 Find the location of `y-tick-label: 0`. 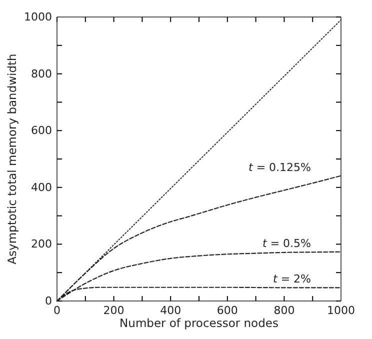

y-tick-label: 0 is located at coordinates (48, 301).